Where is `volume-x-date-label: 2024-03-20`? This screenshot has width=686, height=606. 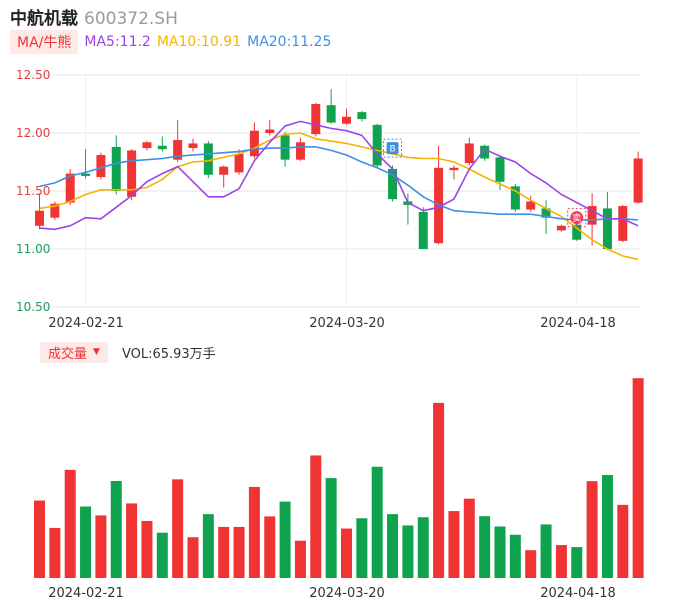
volume-x-date-label: 2024-03-20 is located at coordinates (347, 593).